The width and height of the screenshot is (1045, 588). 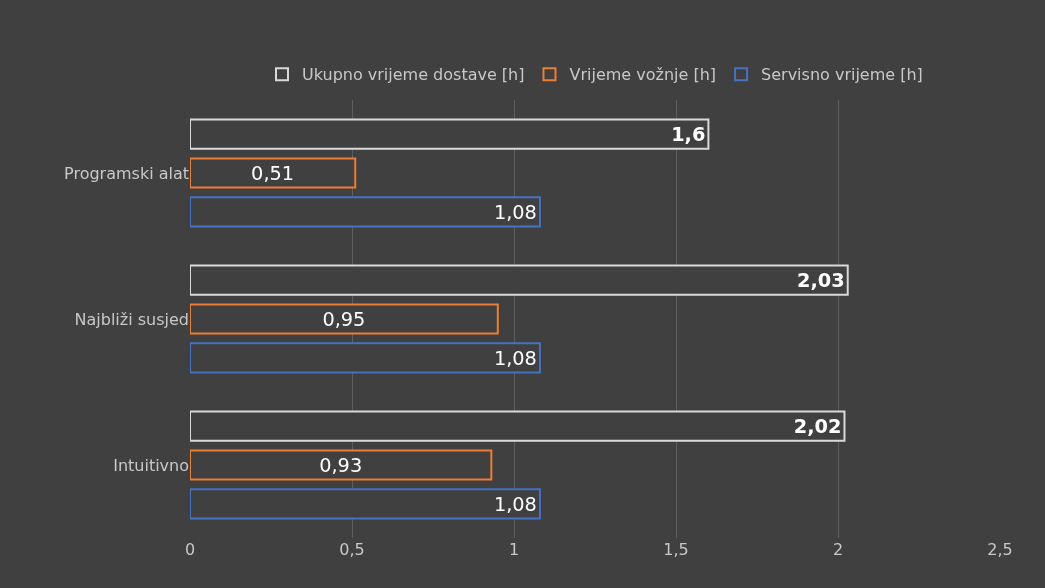 What do you see at coordinates (838, 549) in the screenshot?
I see `x-tick-label: 2` at bounding box center [838, 549].